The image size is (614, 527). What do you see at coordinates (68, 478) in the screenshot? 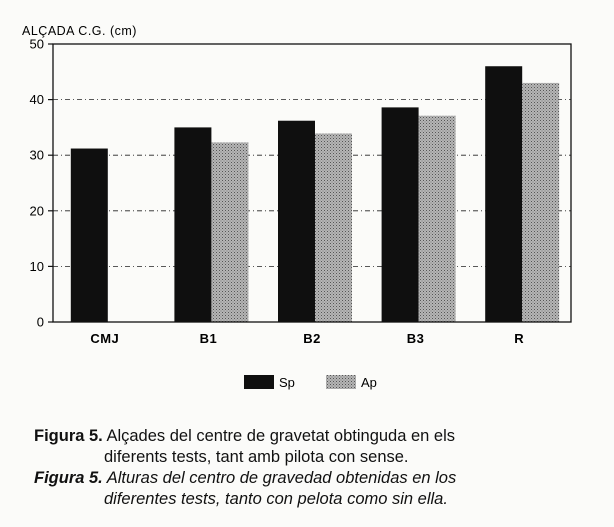
I see `caption-spanish-label: Figura 5.` at bounding box center [68, 478].